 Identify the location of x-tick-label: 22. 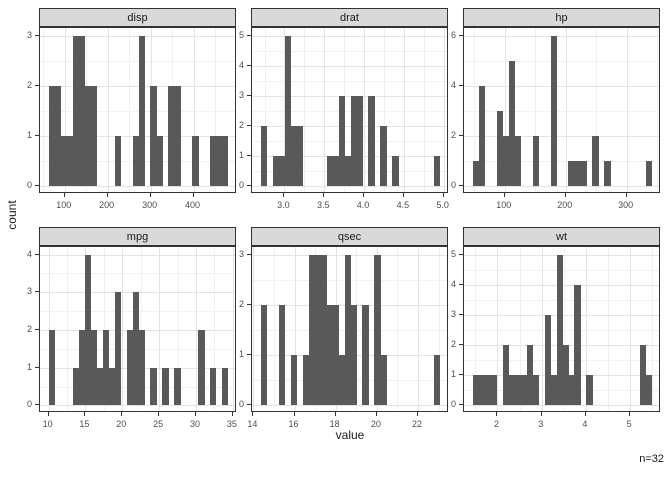
(417, 424).